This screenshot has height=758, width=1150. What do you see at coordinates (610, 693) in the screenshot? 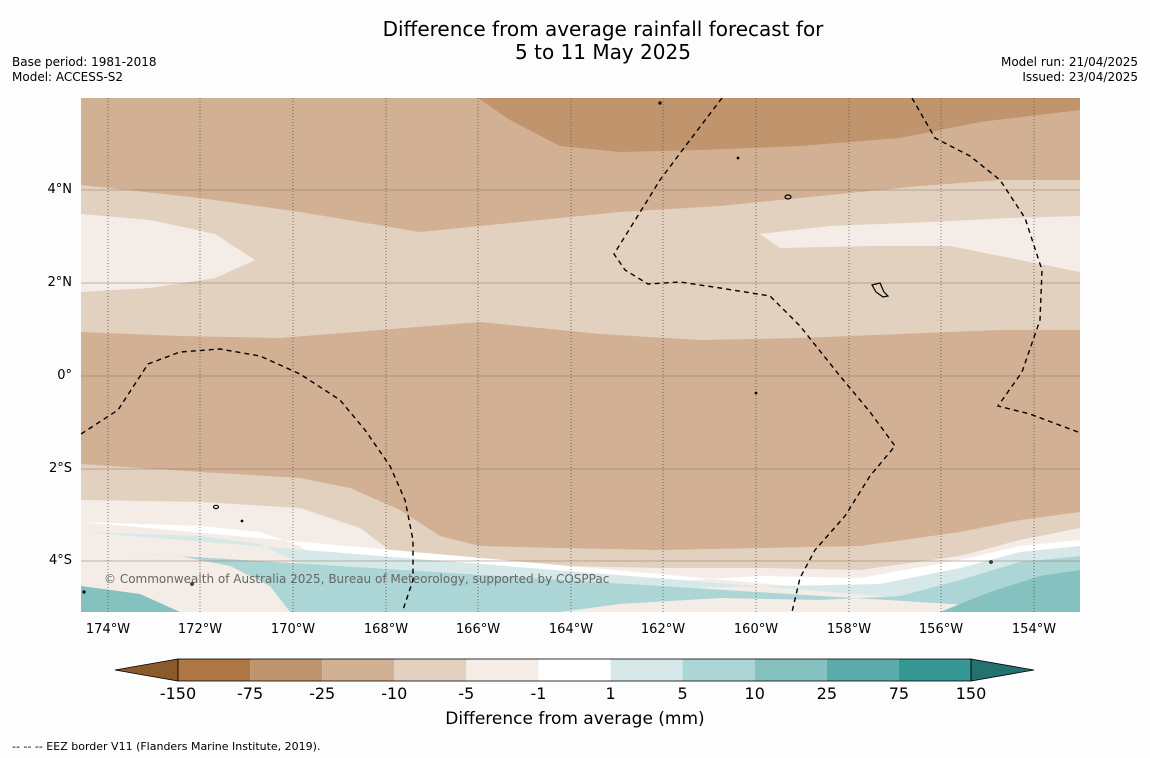
I see `colorbar-tick-label: 1` at bounding box center [610, 693].